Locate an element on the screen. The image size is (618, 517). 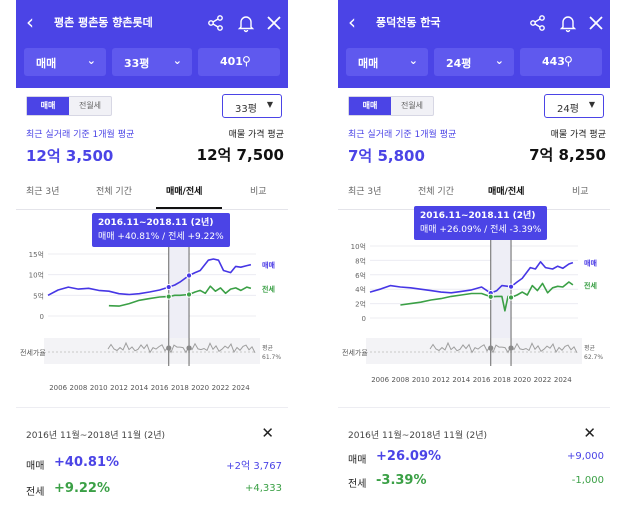
tooltip-jeonse: 전세 +9.22% is located at coordinates (196, 237).